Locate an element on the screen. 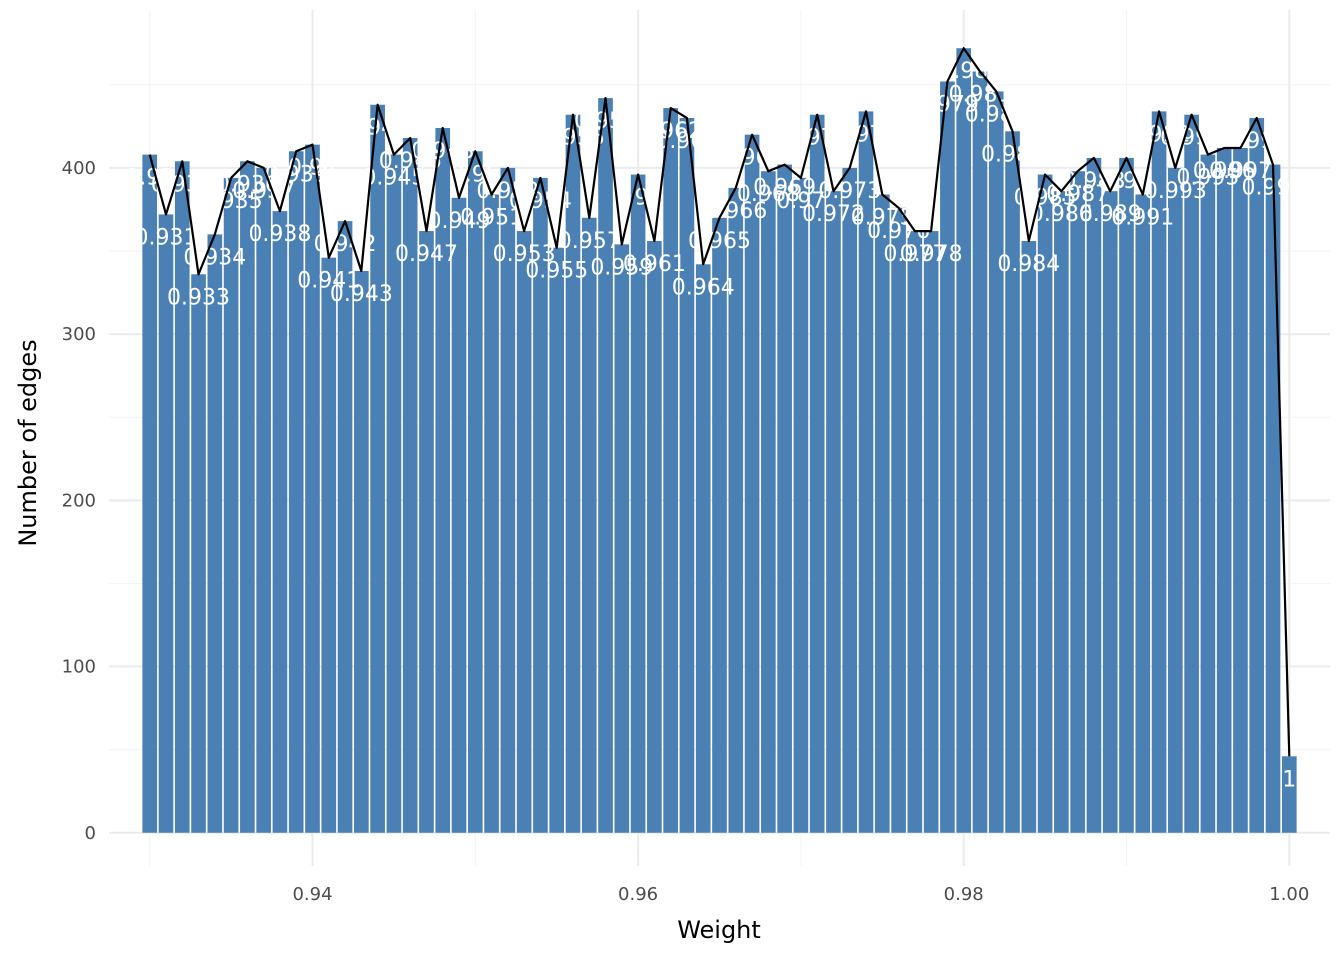 The image size is (1344, 960). bar-label: 0.958 is located at coordinates (605, 121).